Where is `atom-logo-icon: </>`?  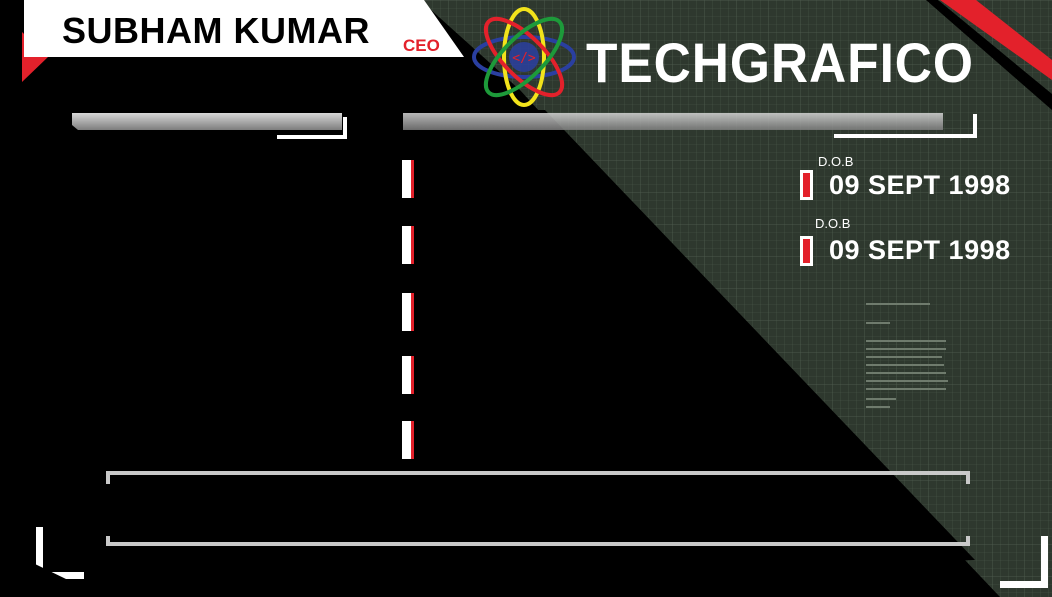
atom-logo-icon: </> is located at coordinates (524, 57).